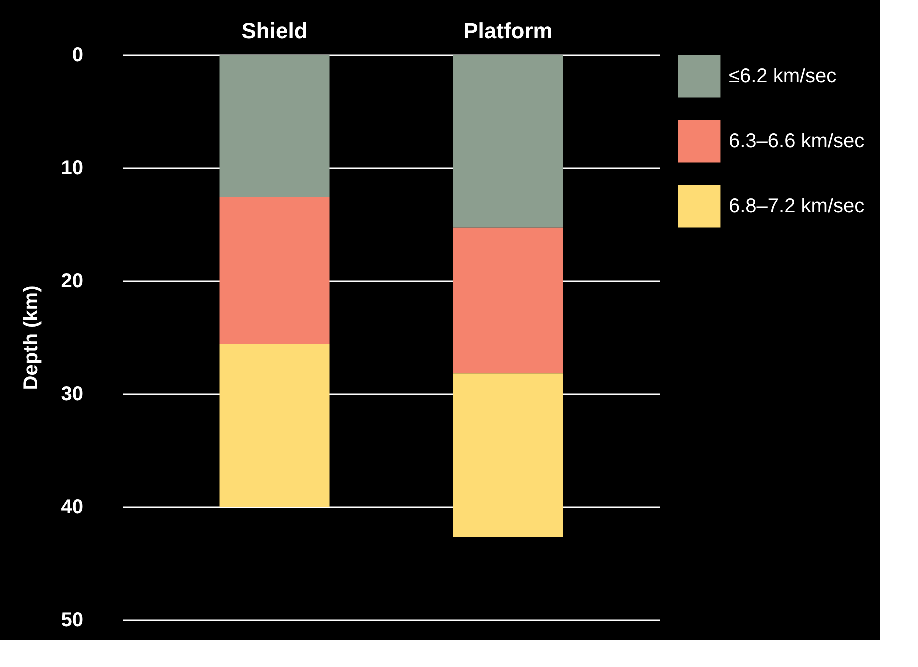 This screenshot has width=918, height=667. What do you see at coordinates (72, 507) in the screenshot?
I see `y-tick-label: 40` at bounding box center [72, 507].